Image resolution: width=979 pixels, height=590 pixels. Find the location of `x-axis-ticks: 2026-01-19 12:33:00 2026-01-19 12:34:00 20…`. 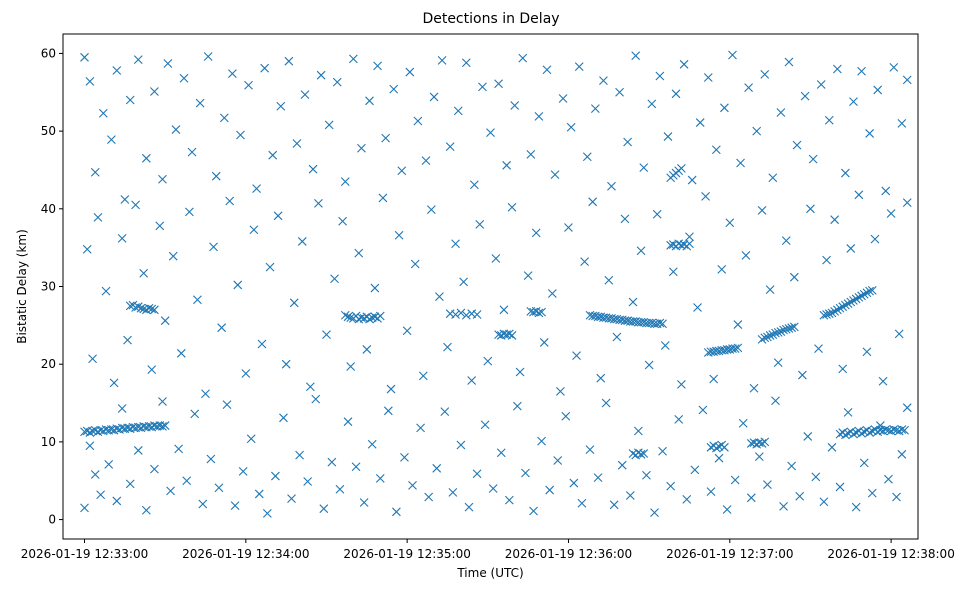

x-axis-ticks: 2026-01-19 12:33:00 2026-01-19 12:34:00 20… is located at coordinates (488, 550).